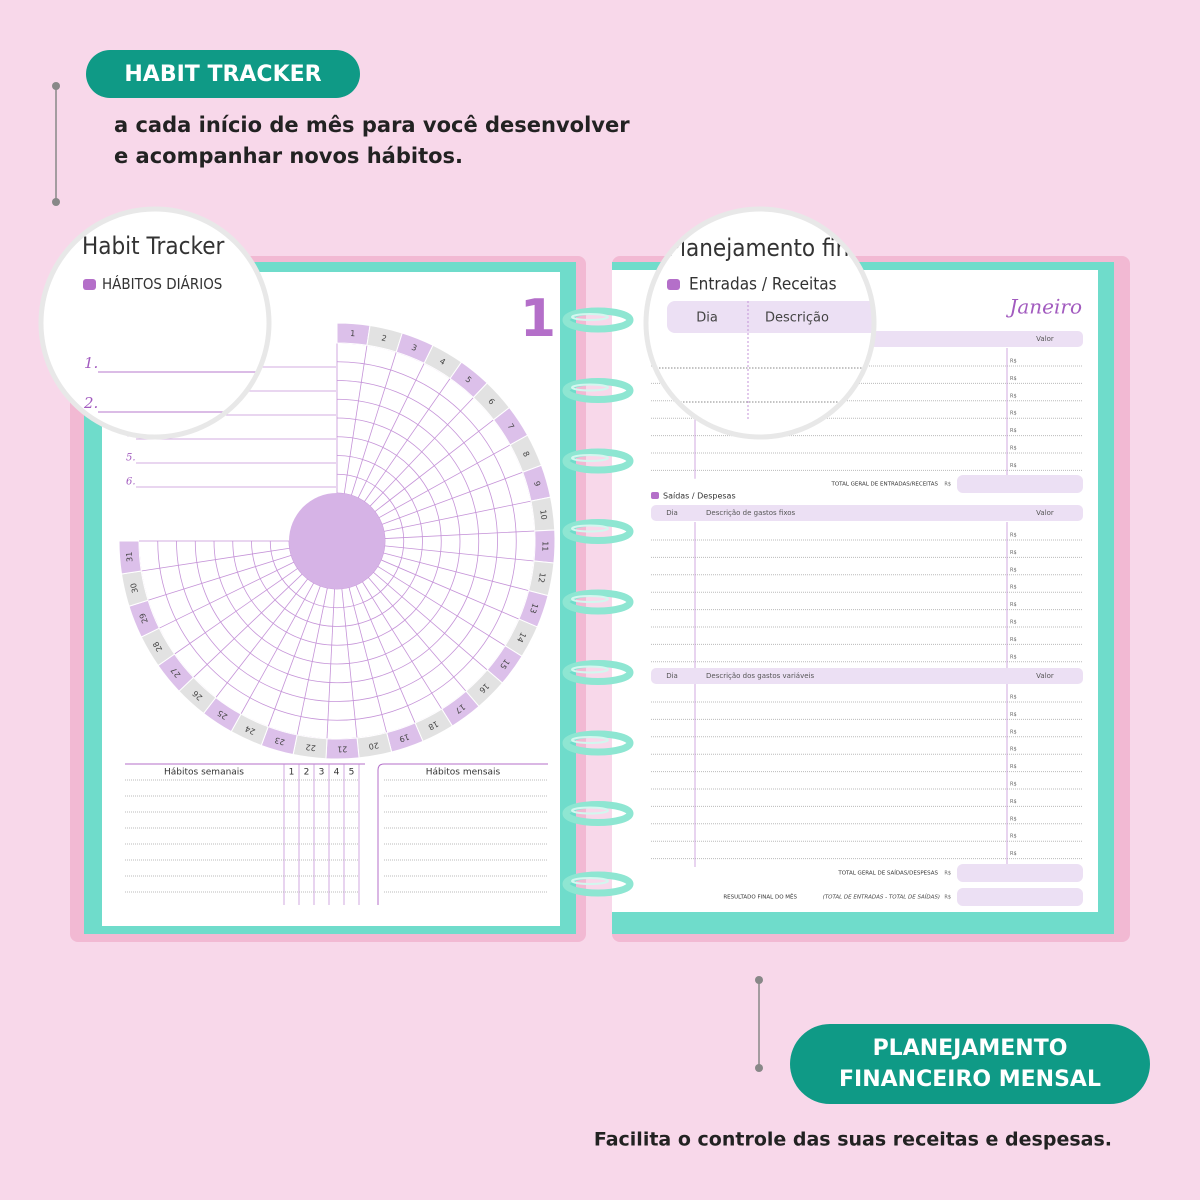 This screenshot has height=1200, width=1200. I want to click on day-label: 14, so click(521, 637).